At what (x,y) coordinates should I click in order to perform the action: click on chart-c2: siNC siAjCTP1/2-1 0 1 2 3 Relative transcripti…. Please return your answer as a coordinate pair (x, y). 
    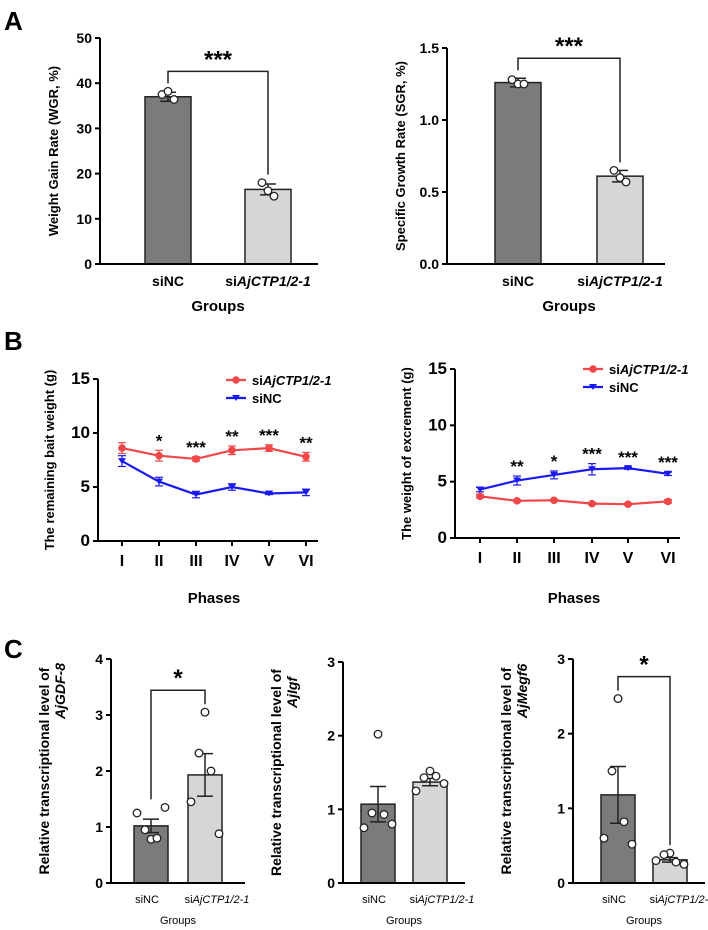
    Looking at the image, I should click on (371, 790).